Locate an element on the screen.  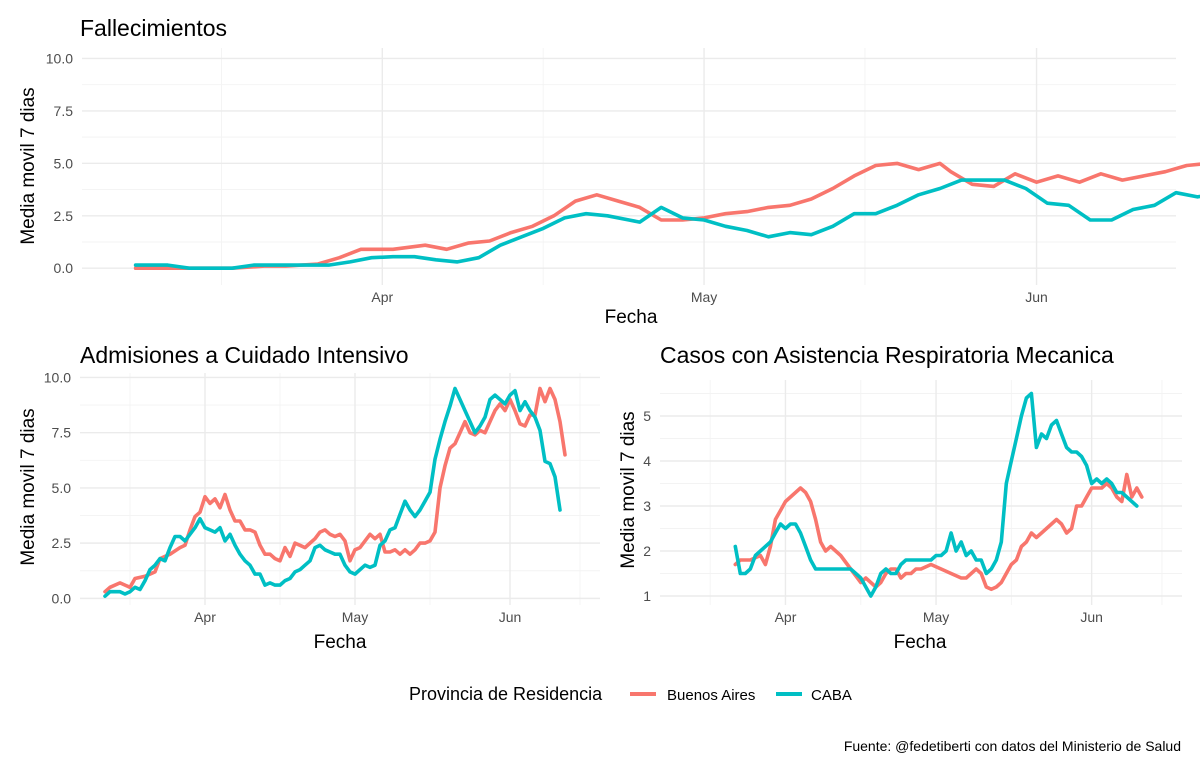
panel-casos-arm-plot is located at coordinates (938, 494).